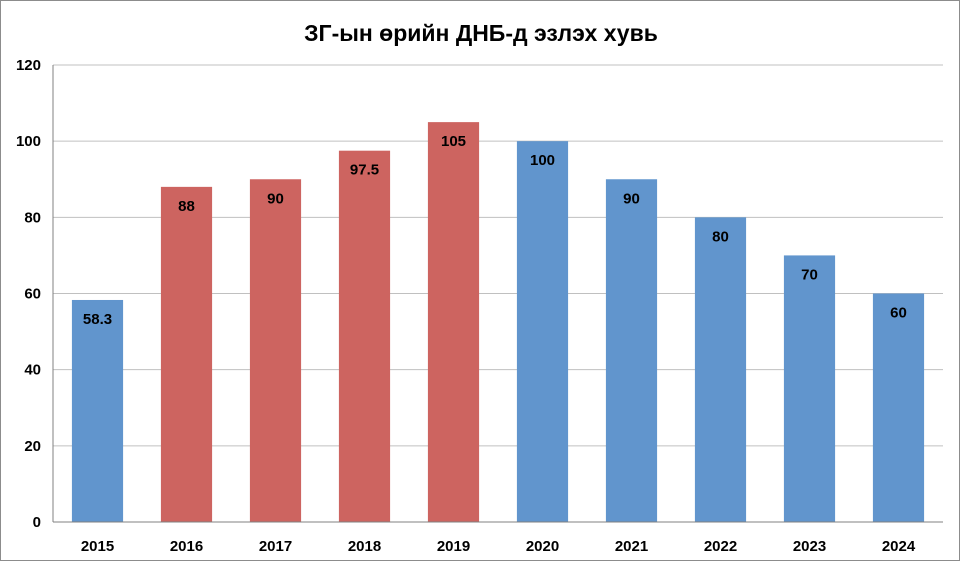 This screenshot has width=960, height=562. I want to click on data-label-2019: 105, so click(453, 141).